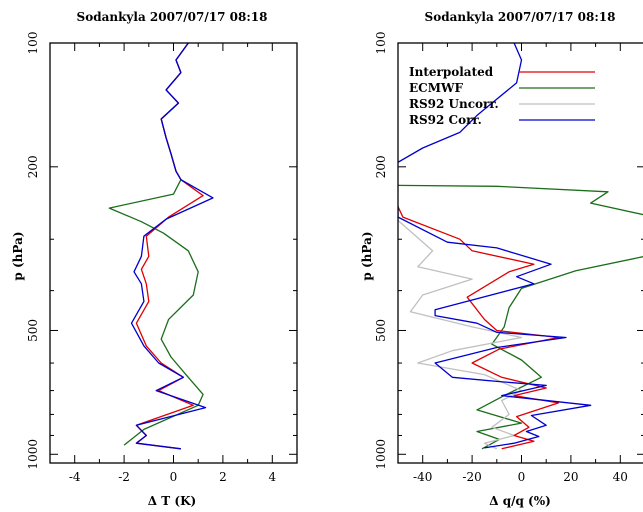 This screenshot has width=643, height=512. I want to click on legend-label-ecmwf: ECMWF, so click(436, 88).